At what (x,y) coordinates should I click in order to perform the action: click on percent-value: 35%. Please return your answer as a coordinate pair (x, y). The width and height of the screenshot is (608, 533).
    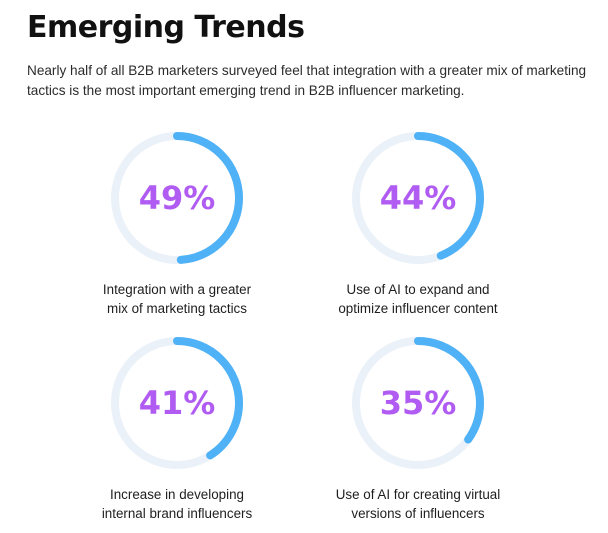
    Looking at the image, I should click on (418, 403).